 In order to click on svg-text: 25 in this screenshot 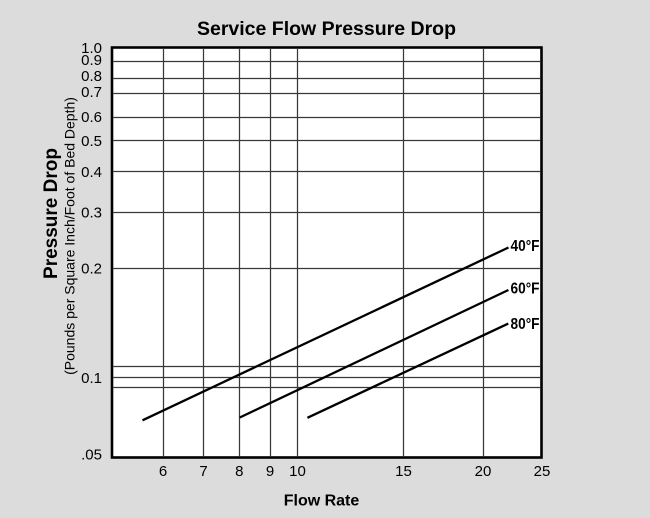, I will do `click(542, 471)`.